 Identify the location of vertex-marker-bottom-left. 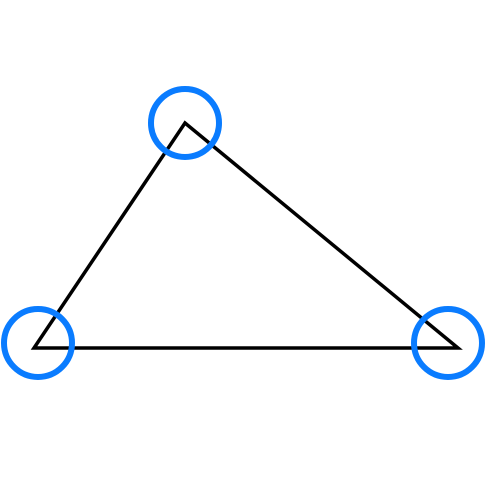
(38, 343).